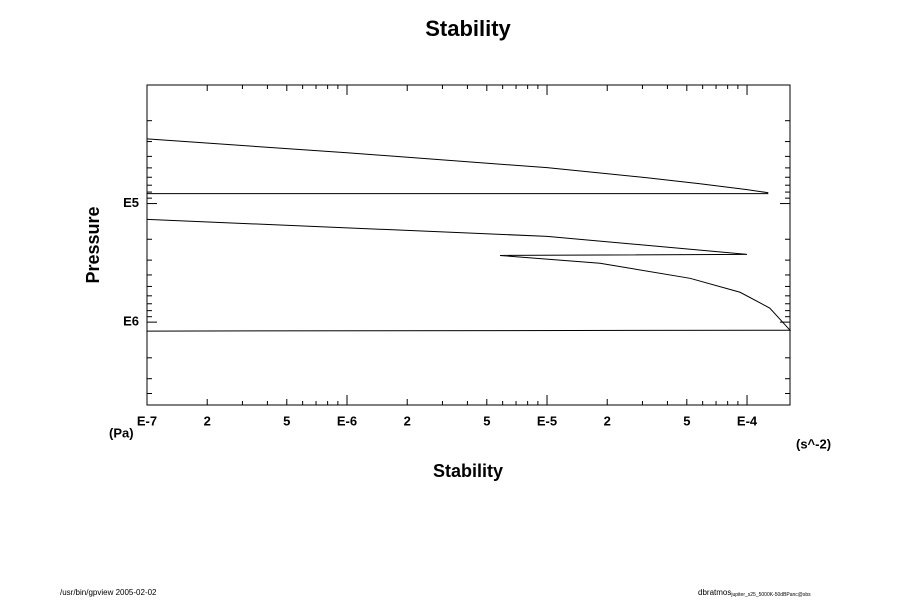 The image size is (900, 600). What do you see at coordinates (131, 321) in the screenshot?
I see `y-tick-label: E6` at bounding box center [131, 321].